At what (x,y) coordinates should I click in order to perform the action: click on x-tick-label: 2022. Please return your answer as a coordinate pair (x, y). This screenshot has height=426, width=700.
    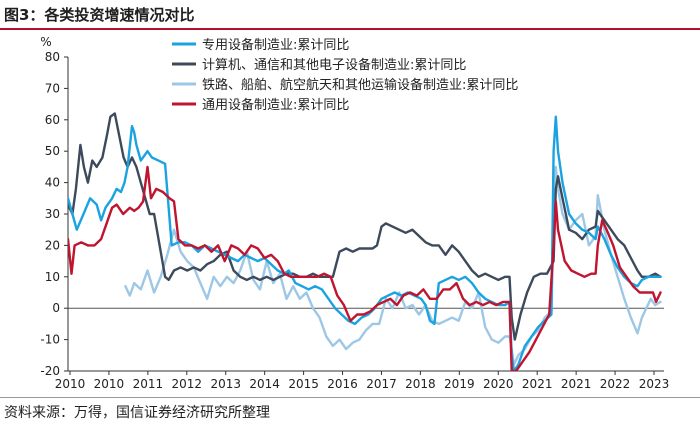
    Looking at the image, I should click on (615, 384).